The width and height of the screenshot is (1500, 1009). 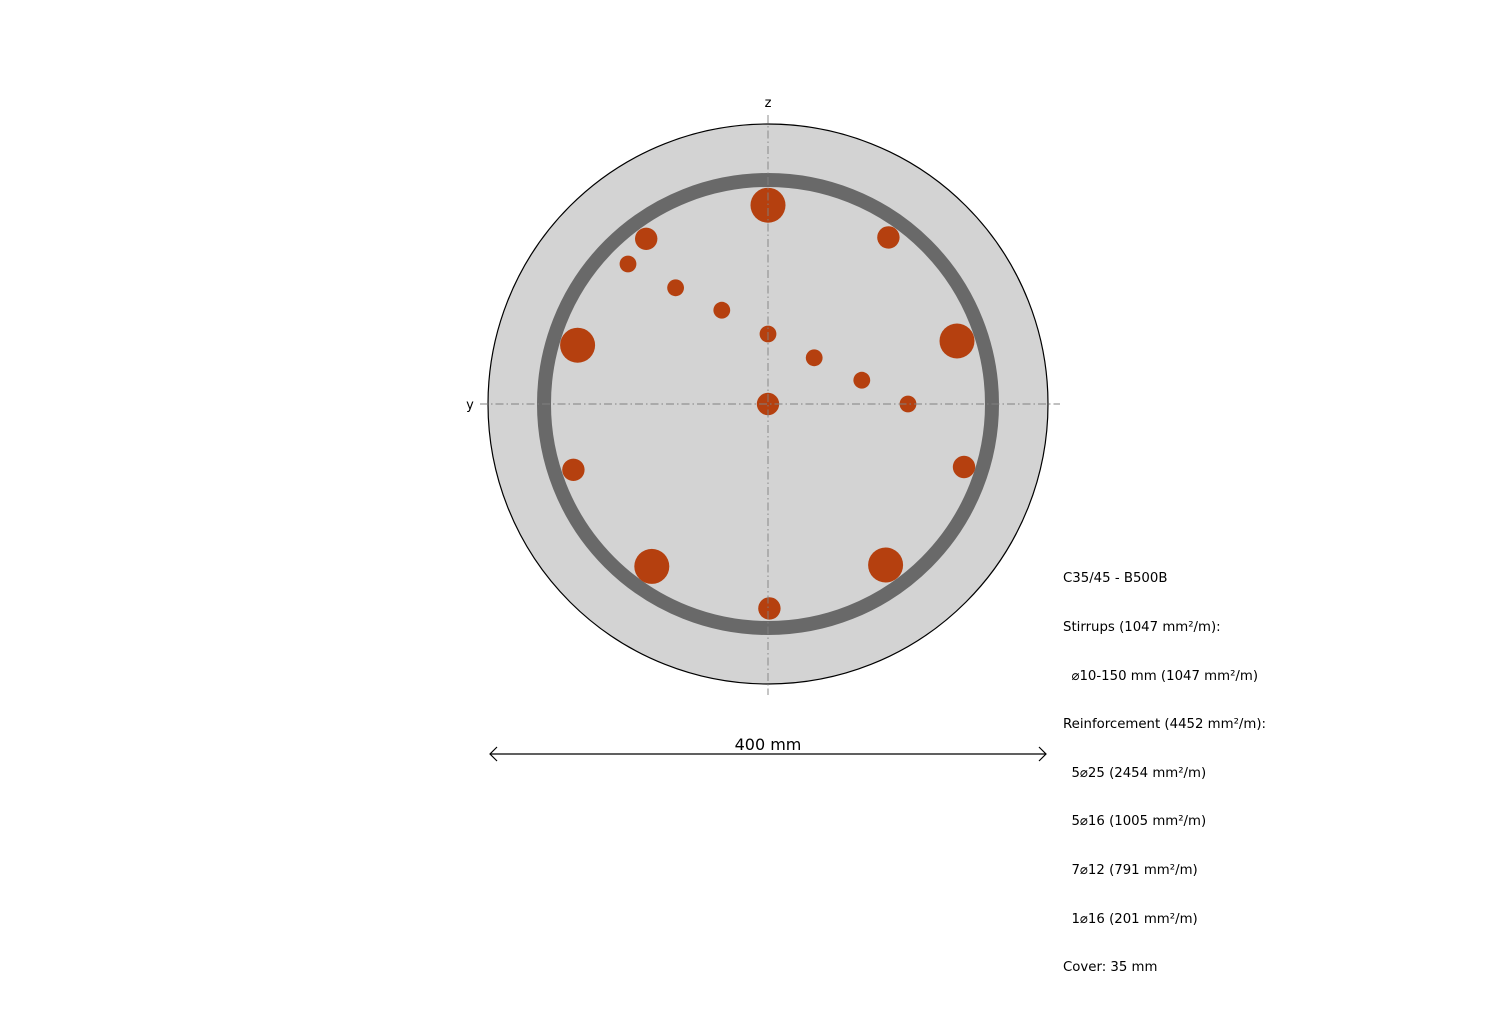 What do you see at coordinates (1130, 919) in the screenshot?
I see `legend-reinforcement-item: 1⌀16 (201 mm²/m)` at bounding box center [1130, 919].